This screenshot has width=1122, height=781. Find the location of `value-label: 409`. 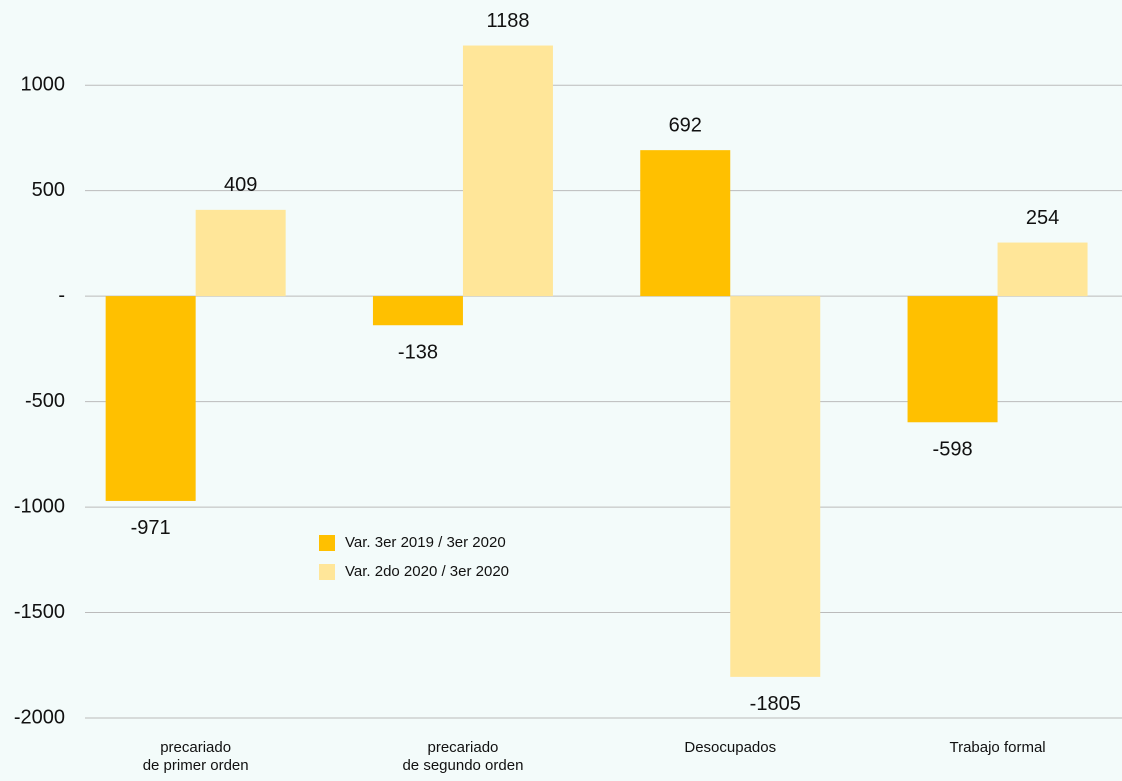

value-label: 409 is located at coordinates (240, 185).